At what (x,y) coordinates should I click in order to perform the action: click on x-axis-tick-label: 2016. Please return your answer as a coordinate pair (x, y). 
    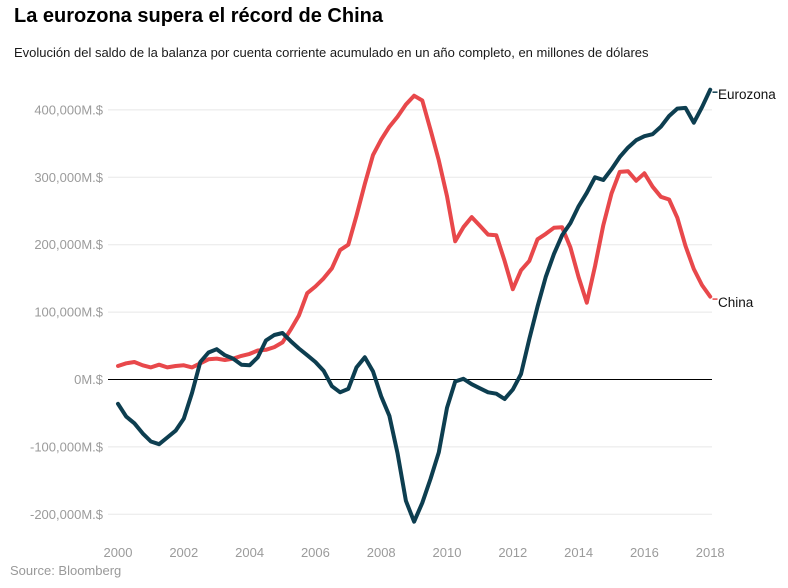
    Looking at the image, I should click on (644, 552).